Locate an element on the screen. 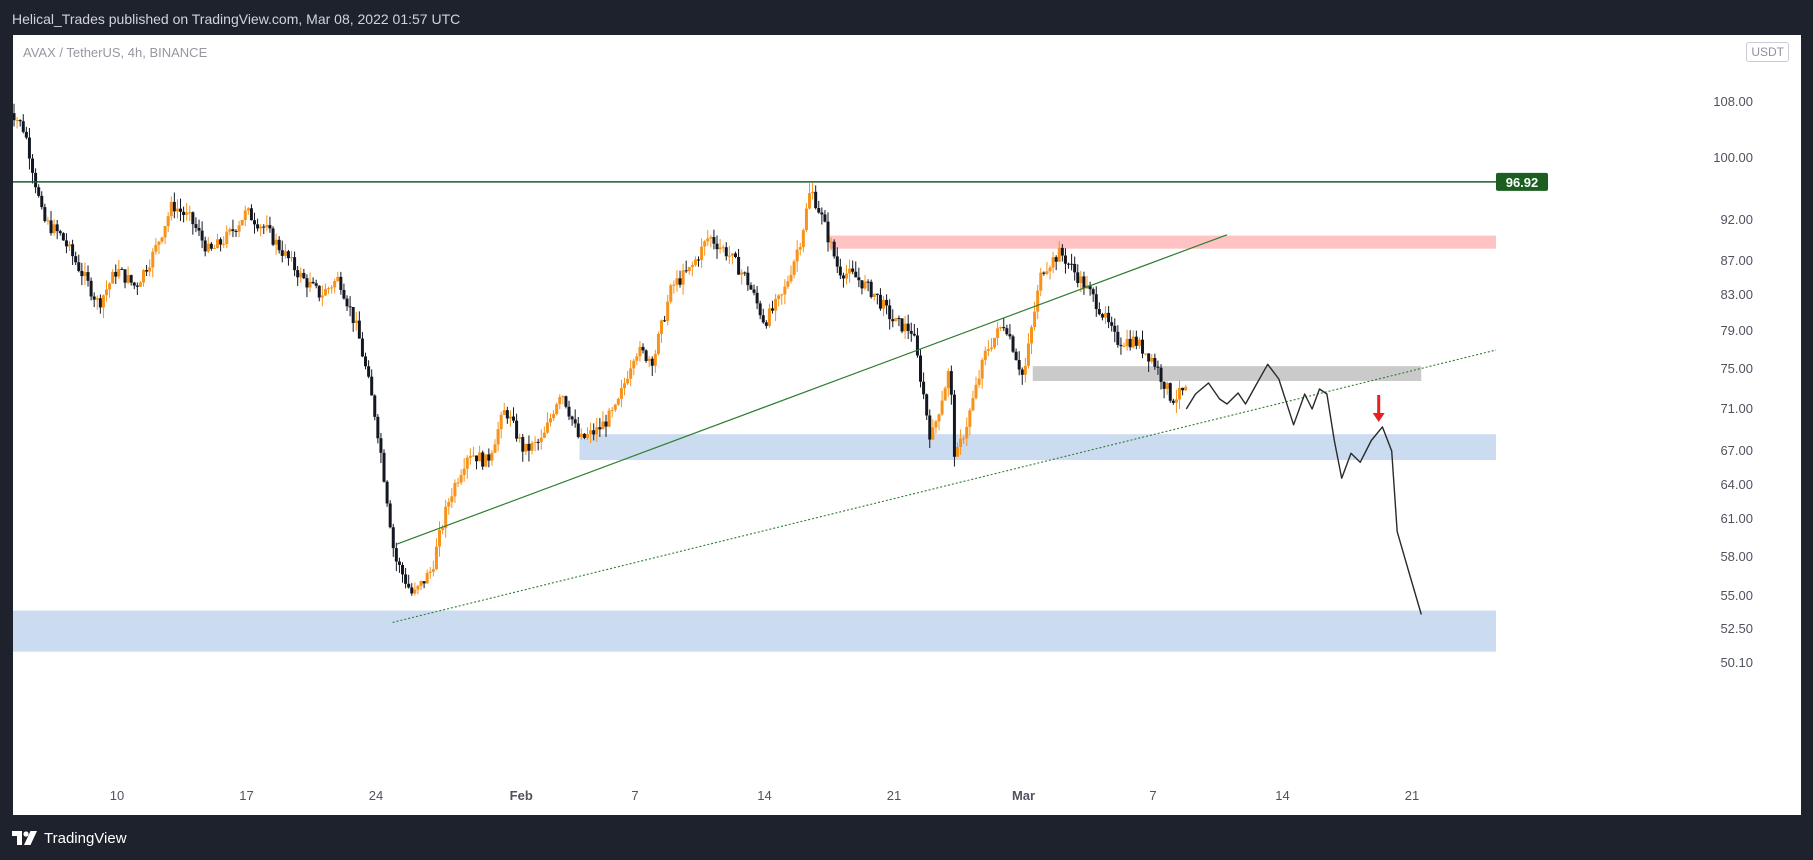 Image resolution: width=1813 pixels, height=860 pixels. y-tick-label: 71.00 is located at coordinates (1736, 408).